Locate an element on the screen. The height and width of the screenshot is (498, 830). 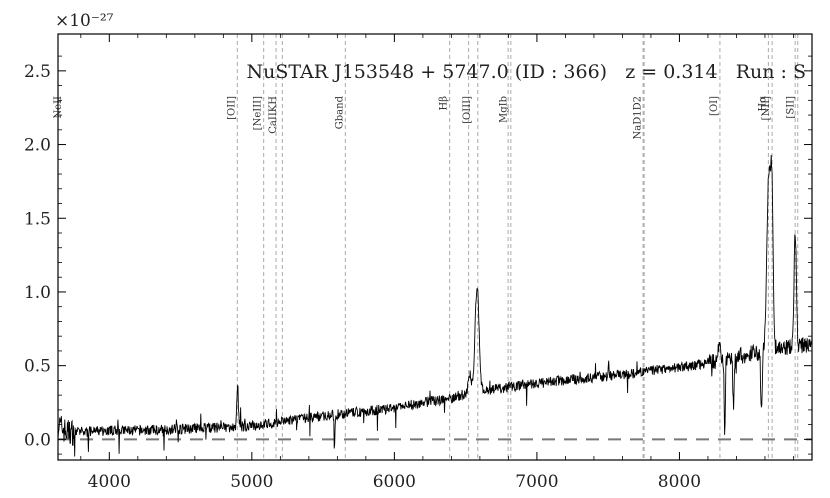
line-label-11: [NII] is located at coordinates (766, 108).